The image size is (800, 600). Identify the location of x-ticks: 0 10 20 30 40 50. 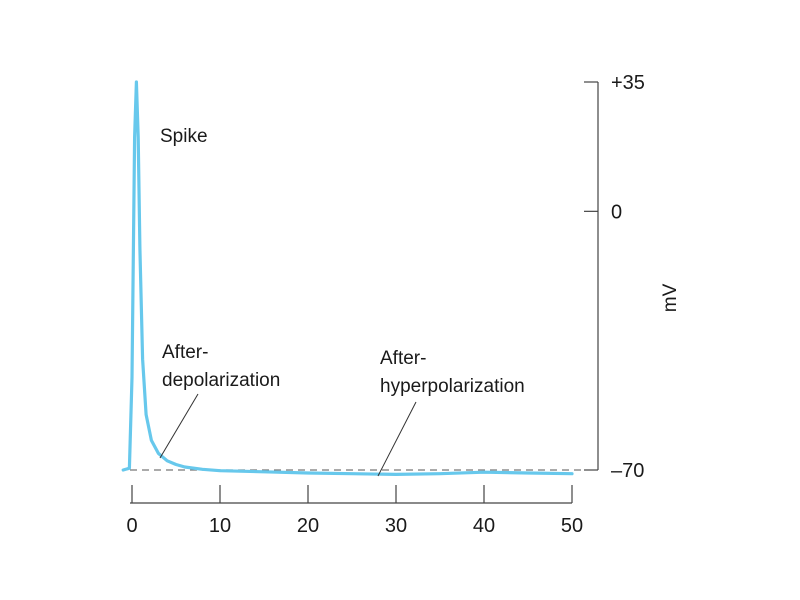
(354, 511).